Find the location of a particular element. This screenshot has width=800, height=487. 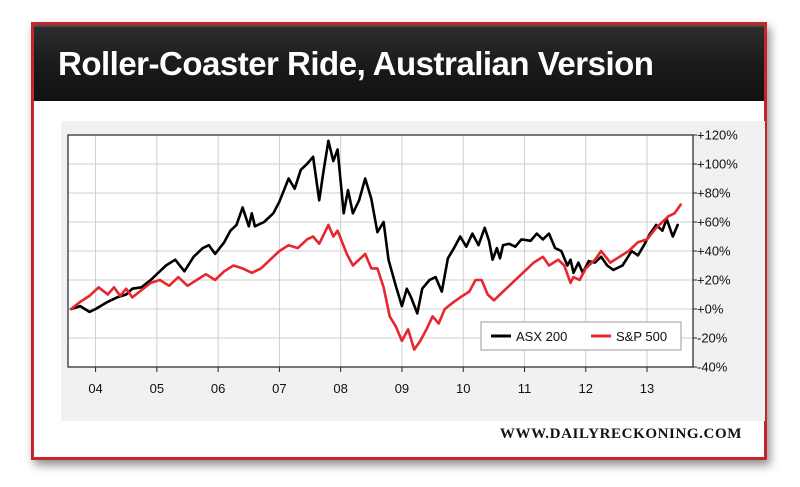

y-tick-label: +40% is located at coordinates (714, 251).